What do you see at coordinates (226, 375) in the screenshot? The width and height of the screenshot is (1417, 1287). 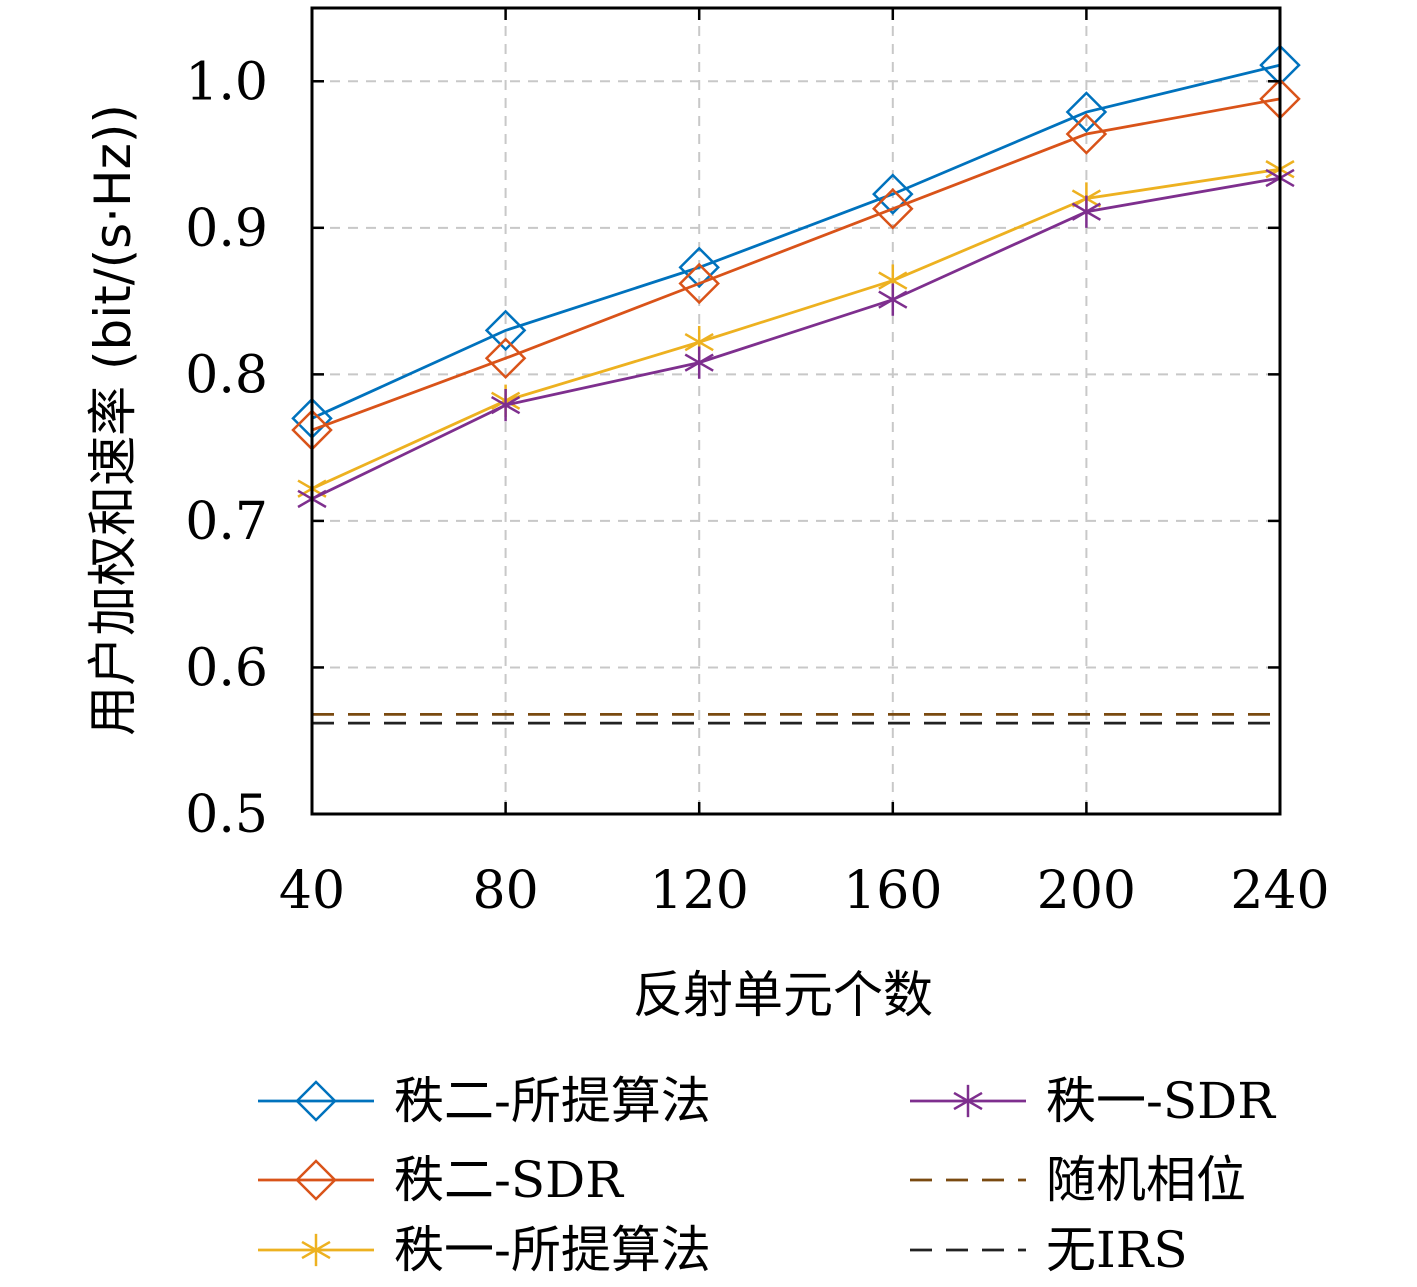 I see `y-tick-label: 0.8` at bounding box center [226, 375].